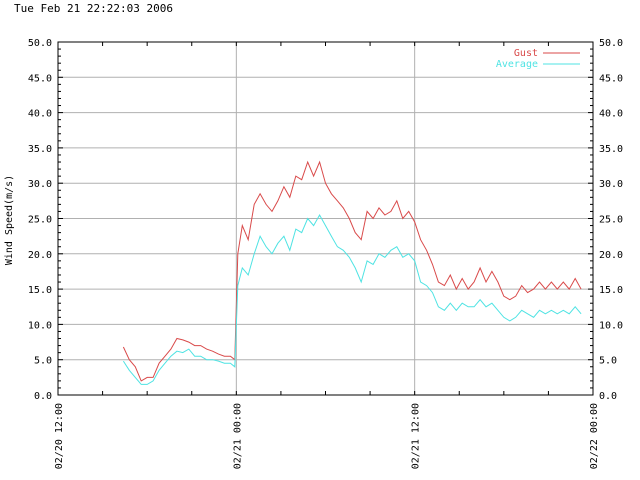  I want to click on y-tick-label: 45.0, so click(40, 78).